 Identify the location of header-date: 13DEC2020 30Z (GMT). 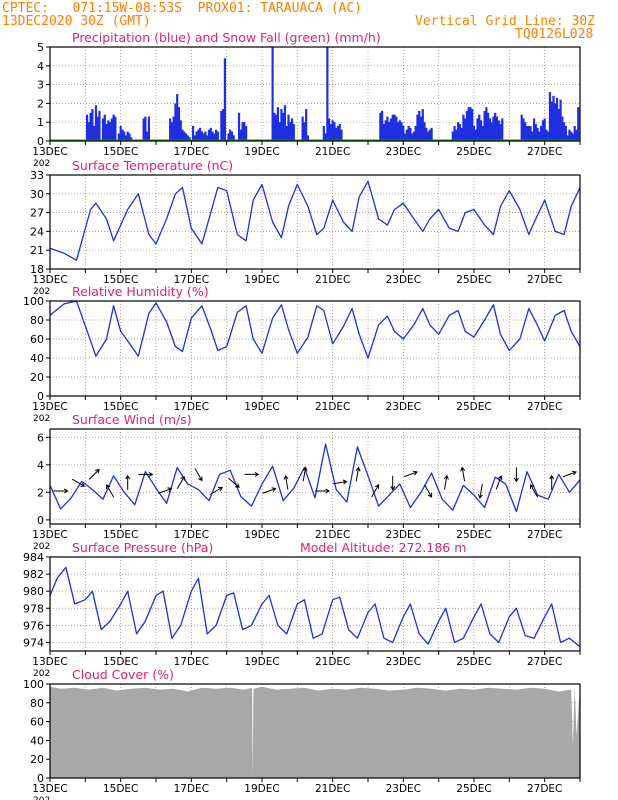
(76, 21).